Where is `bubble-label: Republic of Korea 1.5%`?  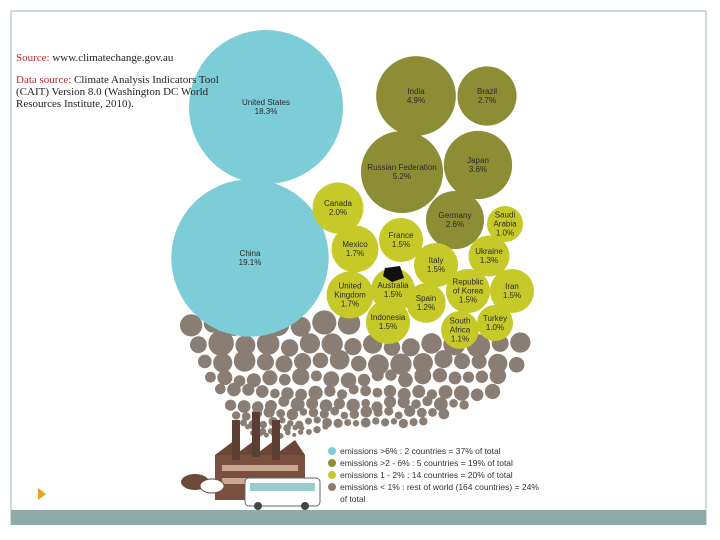 bubble-label: Republic of Korea 1.5% is located at coordinates (468, 291).